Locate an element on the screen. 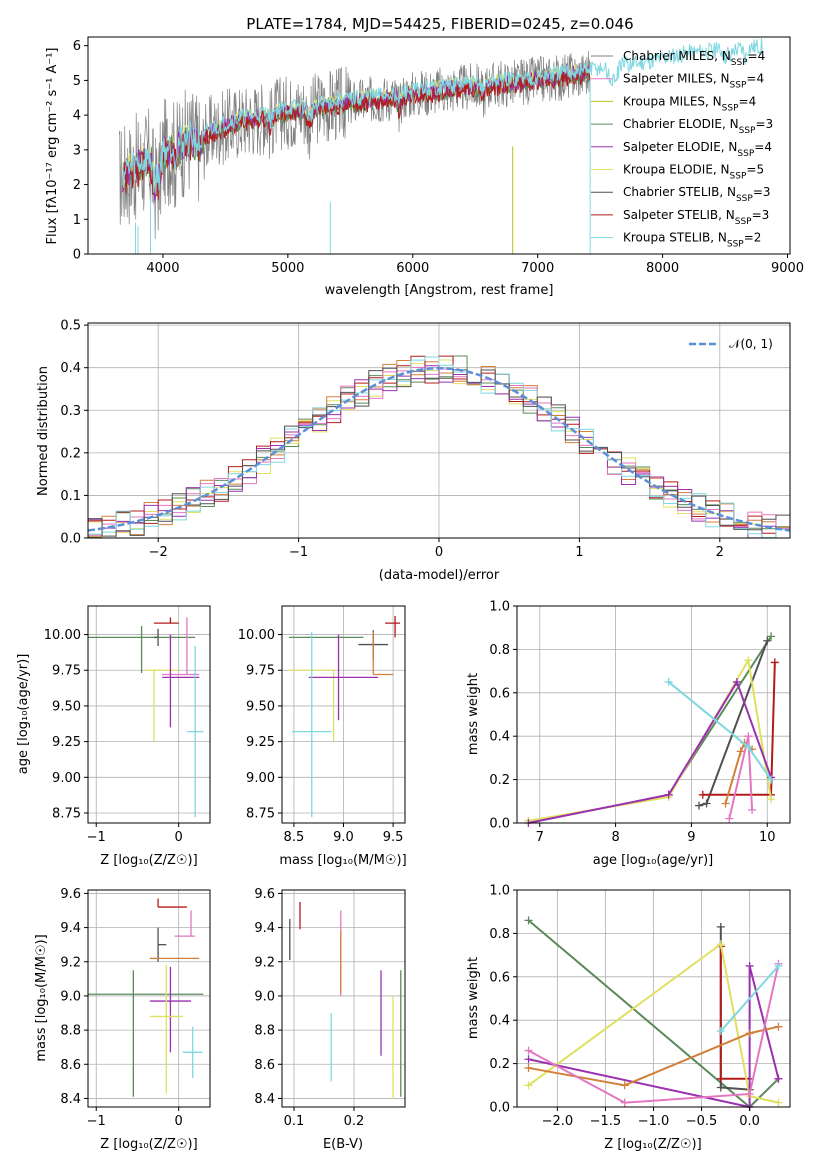 The image size is (819, 1170). mass_vs_Z-ytick-label: 8.8 is located at coordinates (70, 1031).